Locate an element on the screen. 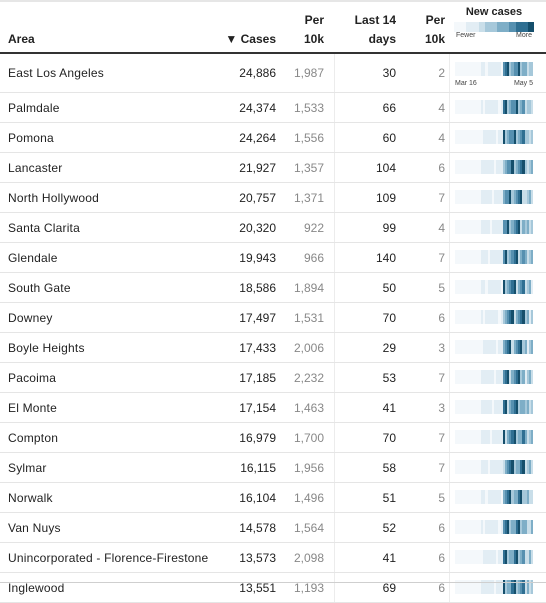  cell-last-14-days: 99 is located at coordinates (389, 227).